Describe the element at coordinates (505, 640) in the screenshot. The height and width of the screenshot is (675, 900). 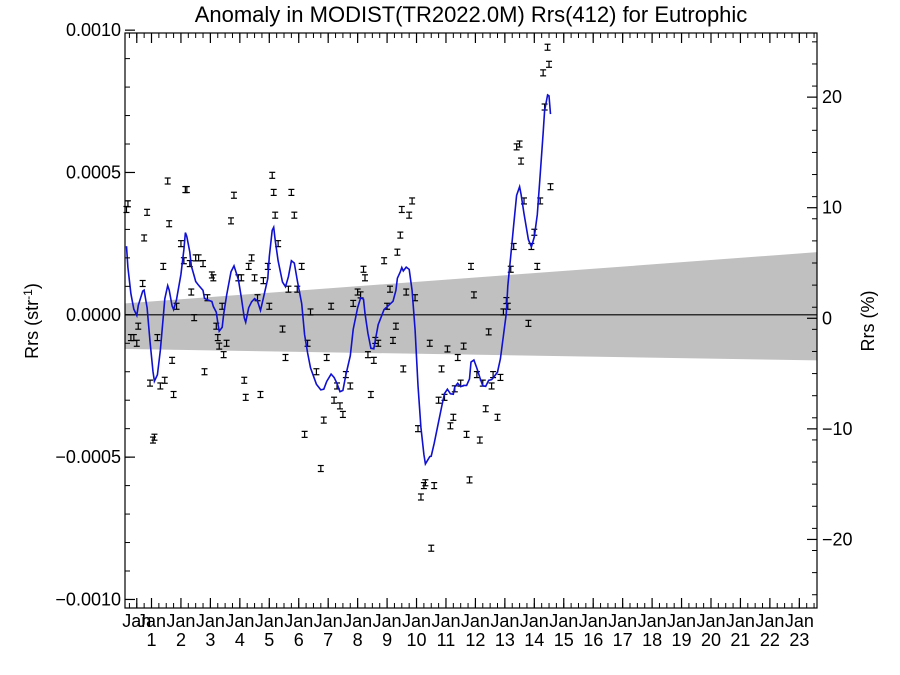
I see `x-tick-year-label: 13` at that location.